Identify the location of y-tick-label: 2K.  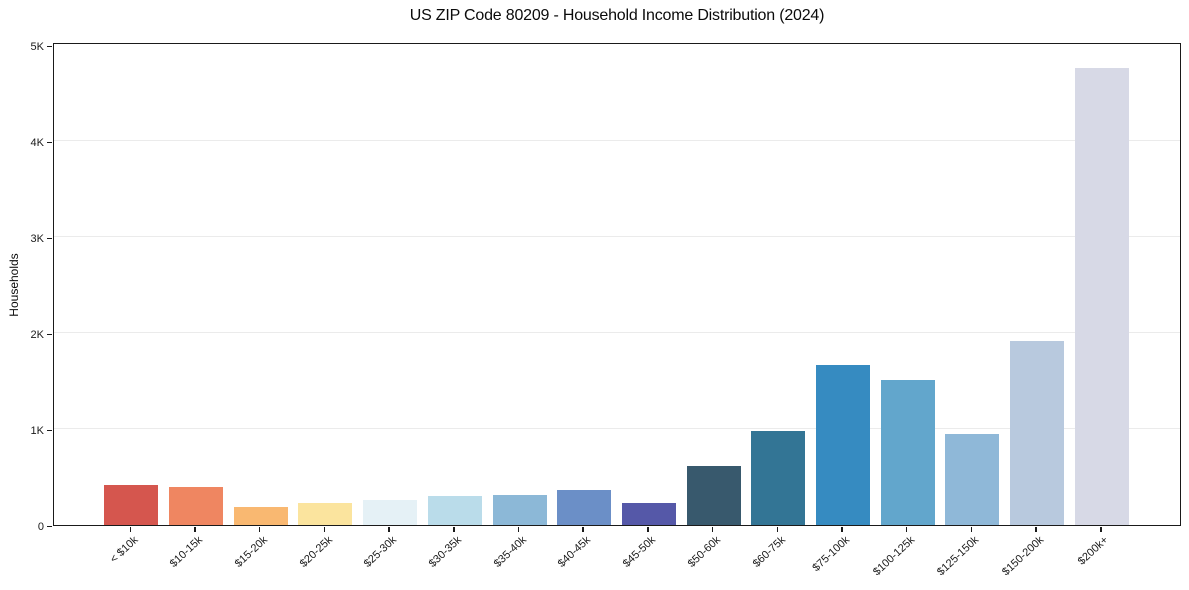
(37, 334).